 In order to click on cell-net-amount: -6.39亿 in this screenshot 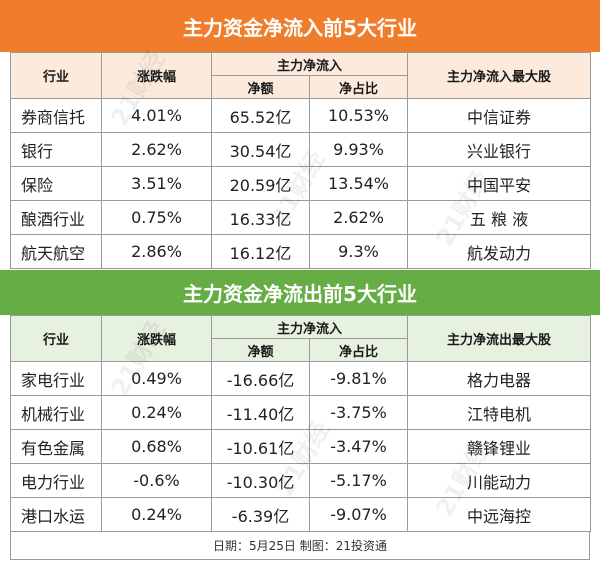, I will do `click(260, 514)`.